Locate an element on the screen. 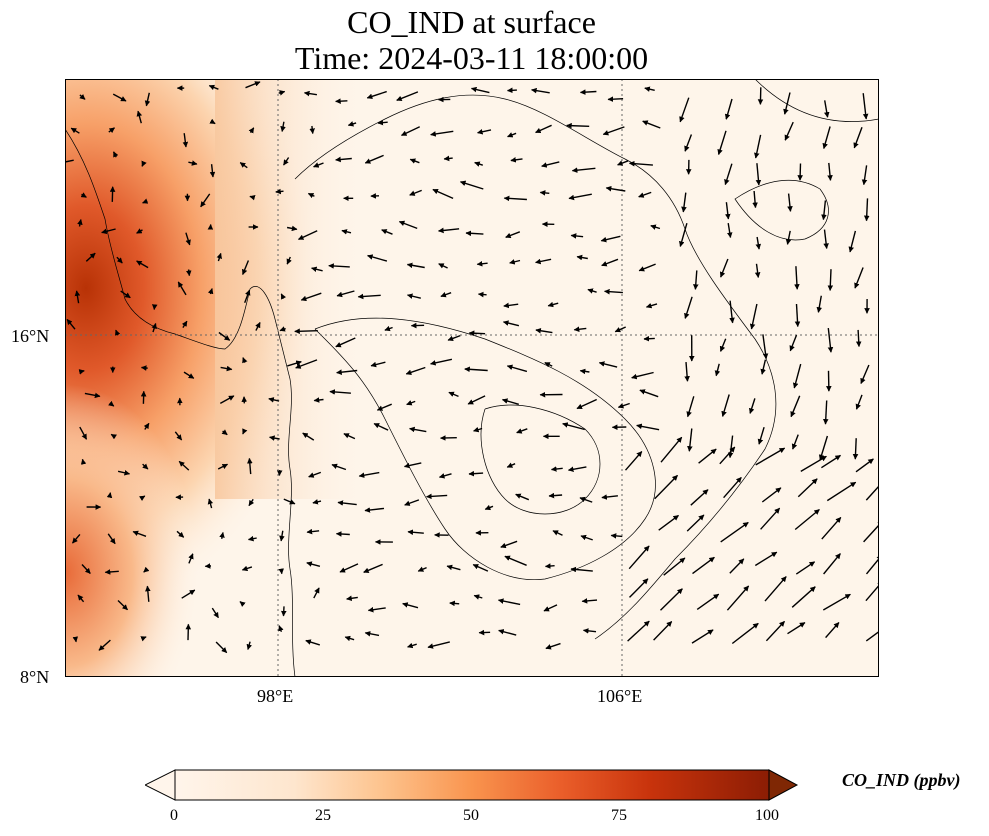 The height and width of the screenshot is (836, 989). colorbar-tick-0: 0 is located at coordinates (174, 815).